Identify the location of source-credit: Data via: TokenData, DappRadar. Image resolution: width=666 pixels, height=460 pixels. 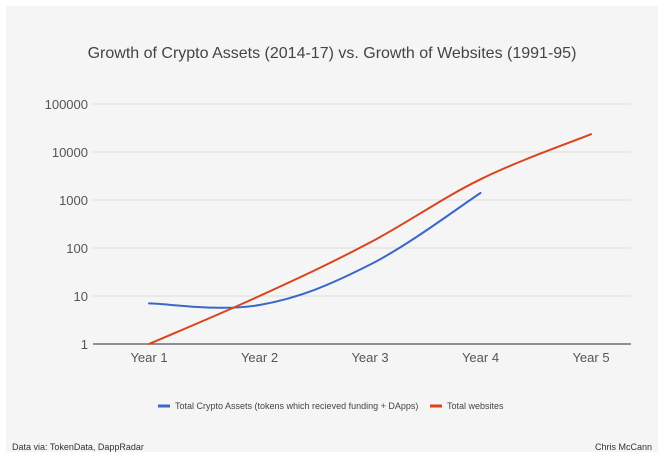
(78, 447).